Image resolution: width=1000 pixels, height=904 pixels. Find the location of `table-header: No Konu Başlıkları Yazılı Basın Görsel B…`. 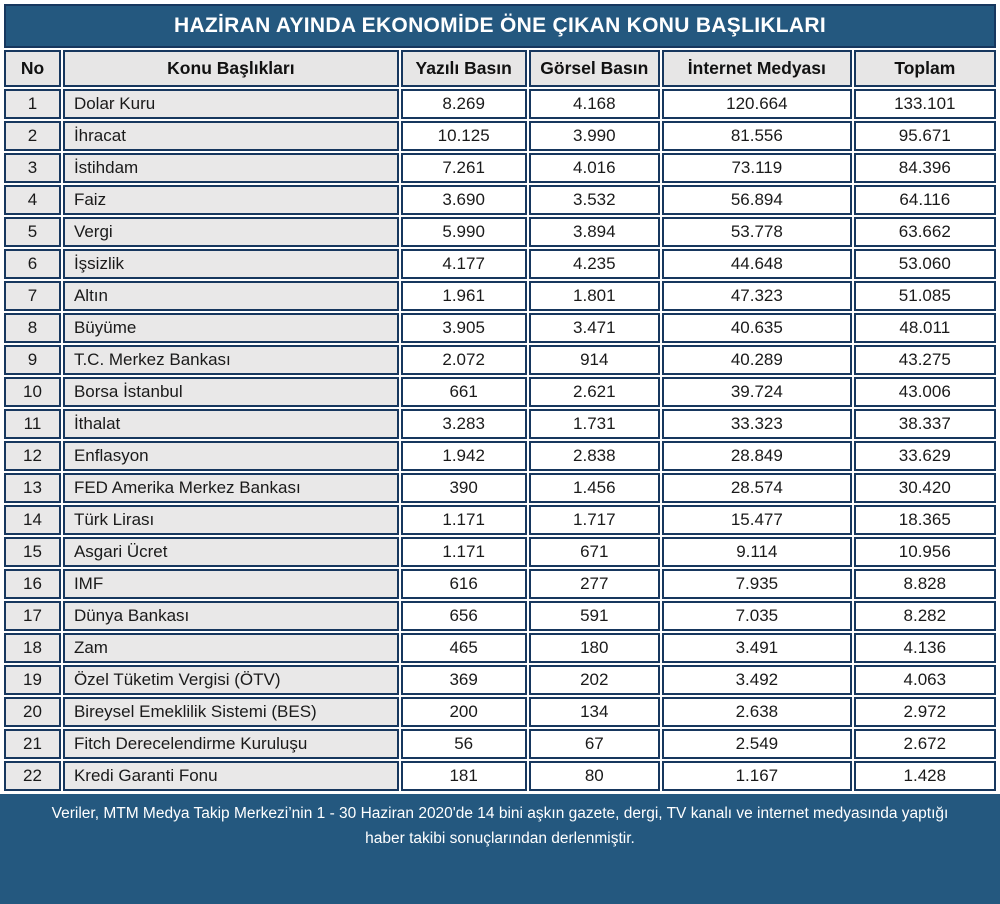

table-header: No Konu Başlıkları Yazılı Basın Görsel B… is located at coordinates (500, 68).